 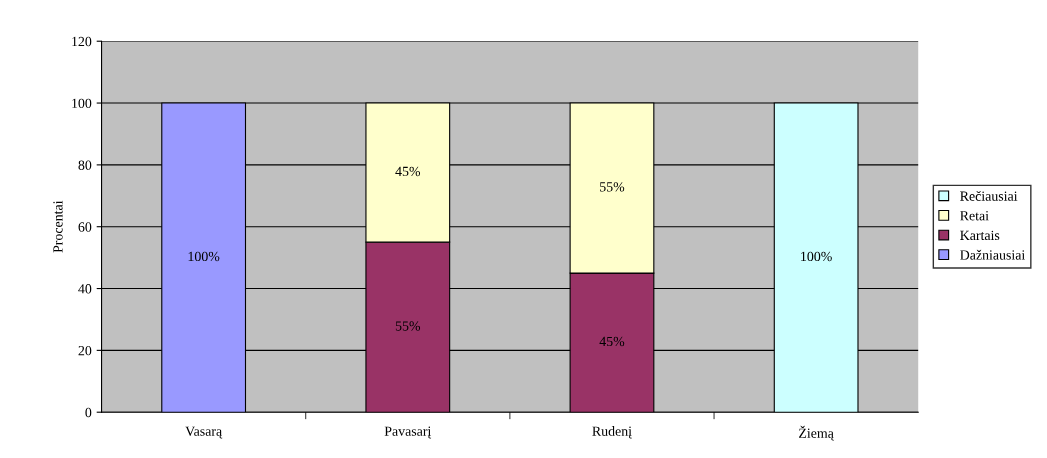 I want to click on x-tick-label: Pavasarį, so click(x=408, y=432).